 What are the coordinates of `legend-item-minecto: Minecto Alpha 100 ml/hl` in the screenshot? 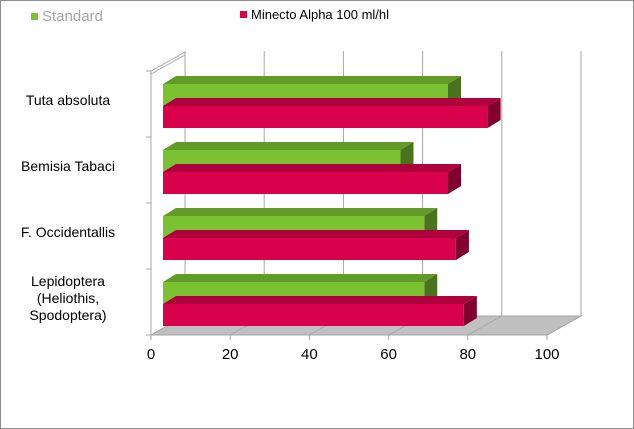 It's located at (314, 14).